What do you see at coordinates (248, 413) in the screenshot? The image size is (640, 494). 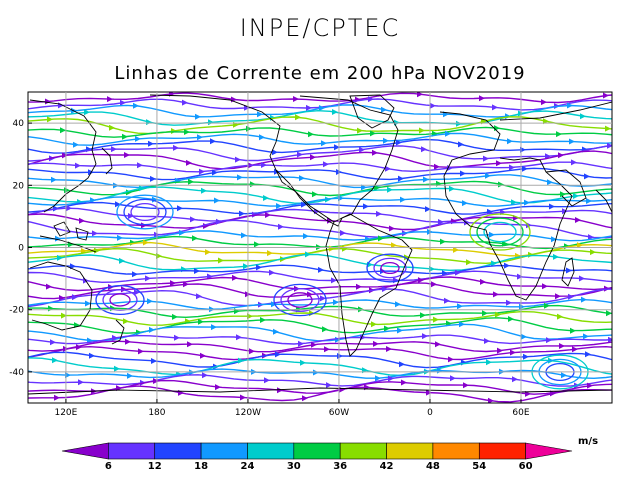 I see `lon-tick-label: 120W` at bounding box center [248, 413].